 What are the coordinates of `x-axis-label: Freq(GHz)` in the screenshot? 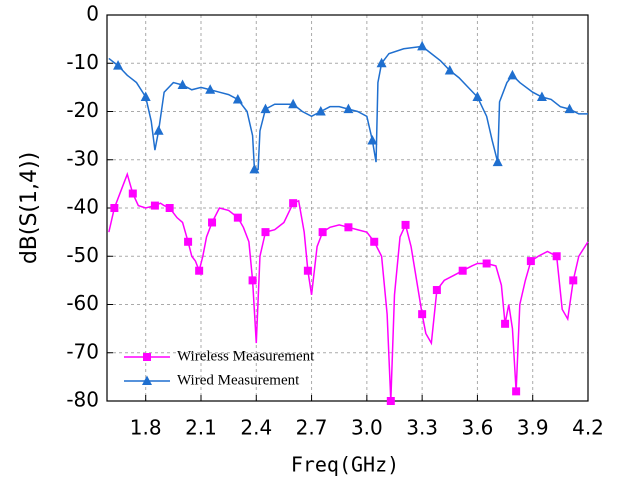 It's located at (345, 465).